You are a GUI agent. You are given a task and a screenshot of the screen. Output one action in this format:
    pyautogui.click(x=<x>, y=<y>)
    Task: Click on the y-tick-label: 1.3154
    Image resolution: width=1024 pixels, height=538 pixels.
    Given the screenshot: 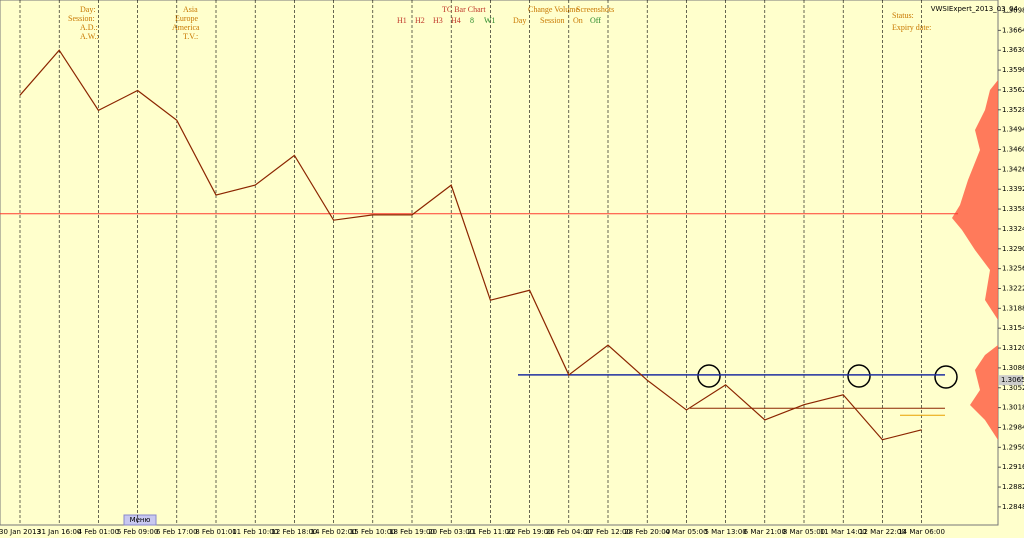 What is the action you would take?
    pyautogui.click(x=1013, y=328)
    